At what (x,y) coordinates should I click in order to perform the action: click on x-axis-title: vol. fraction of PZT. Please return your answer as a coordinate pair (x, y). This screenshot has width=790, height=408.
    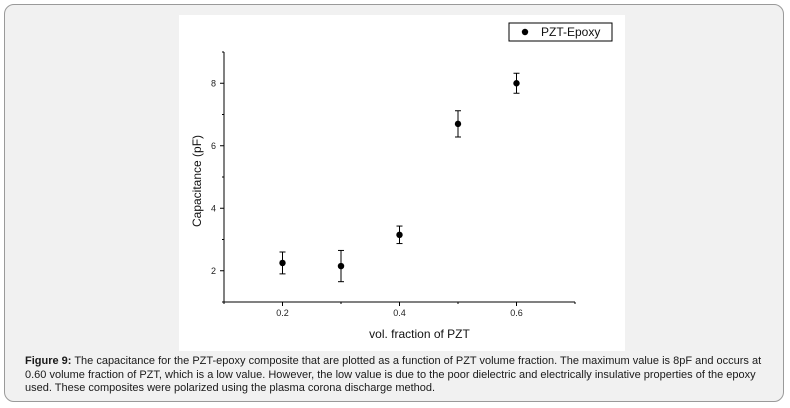
    Looking at the image, I should click on (419, 334).